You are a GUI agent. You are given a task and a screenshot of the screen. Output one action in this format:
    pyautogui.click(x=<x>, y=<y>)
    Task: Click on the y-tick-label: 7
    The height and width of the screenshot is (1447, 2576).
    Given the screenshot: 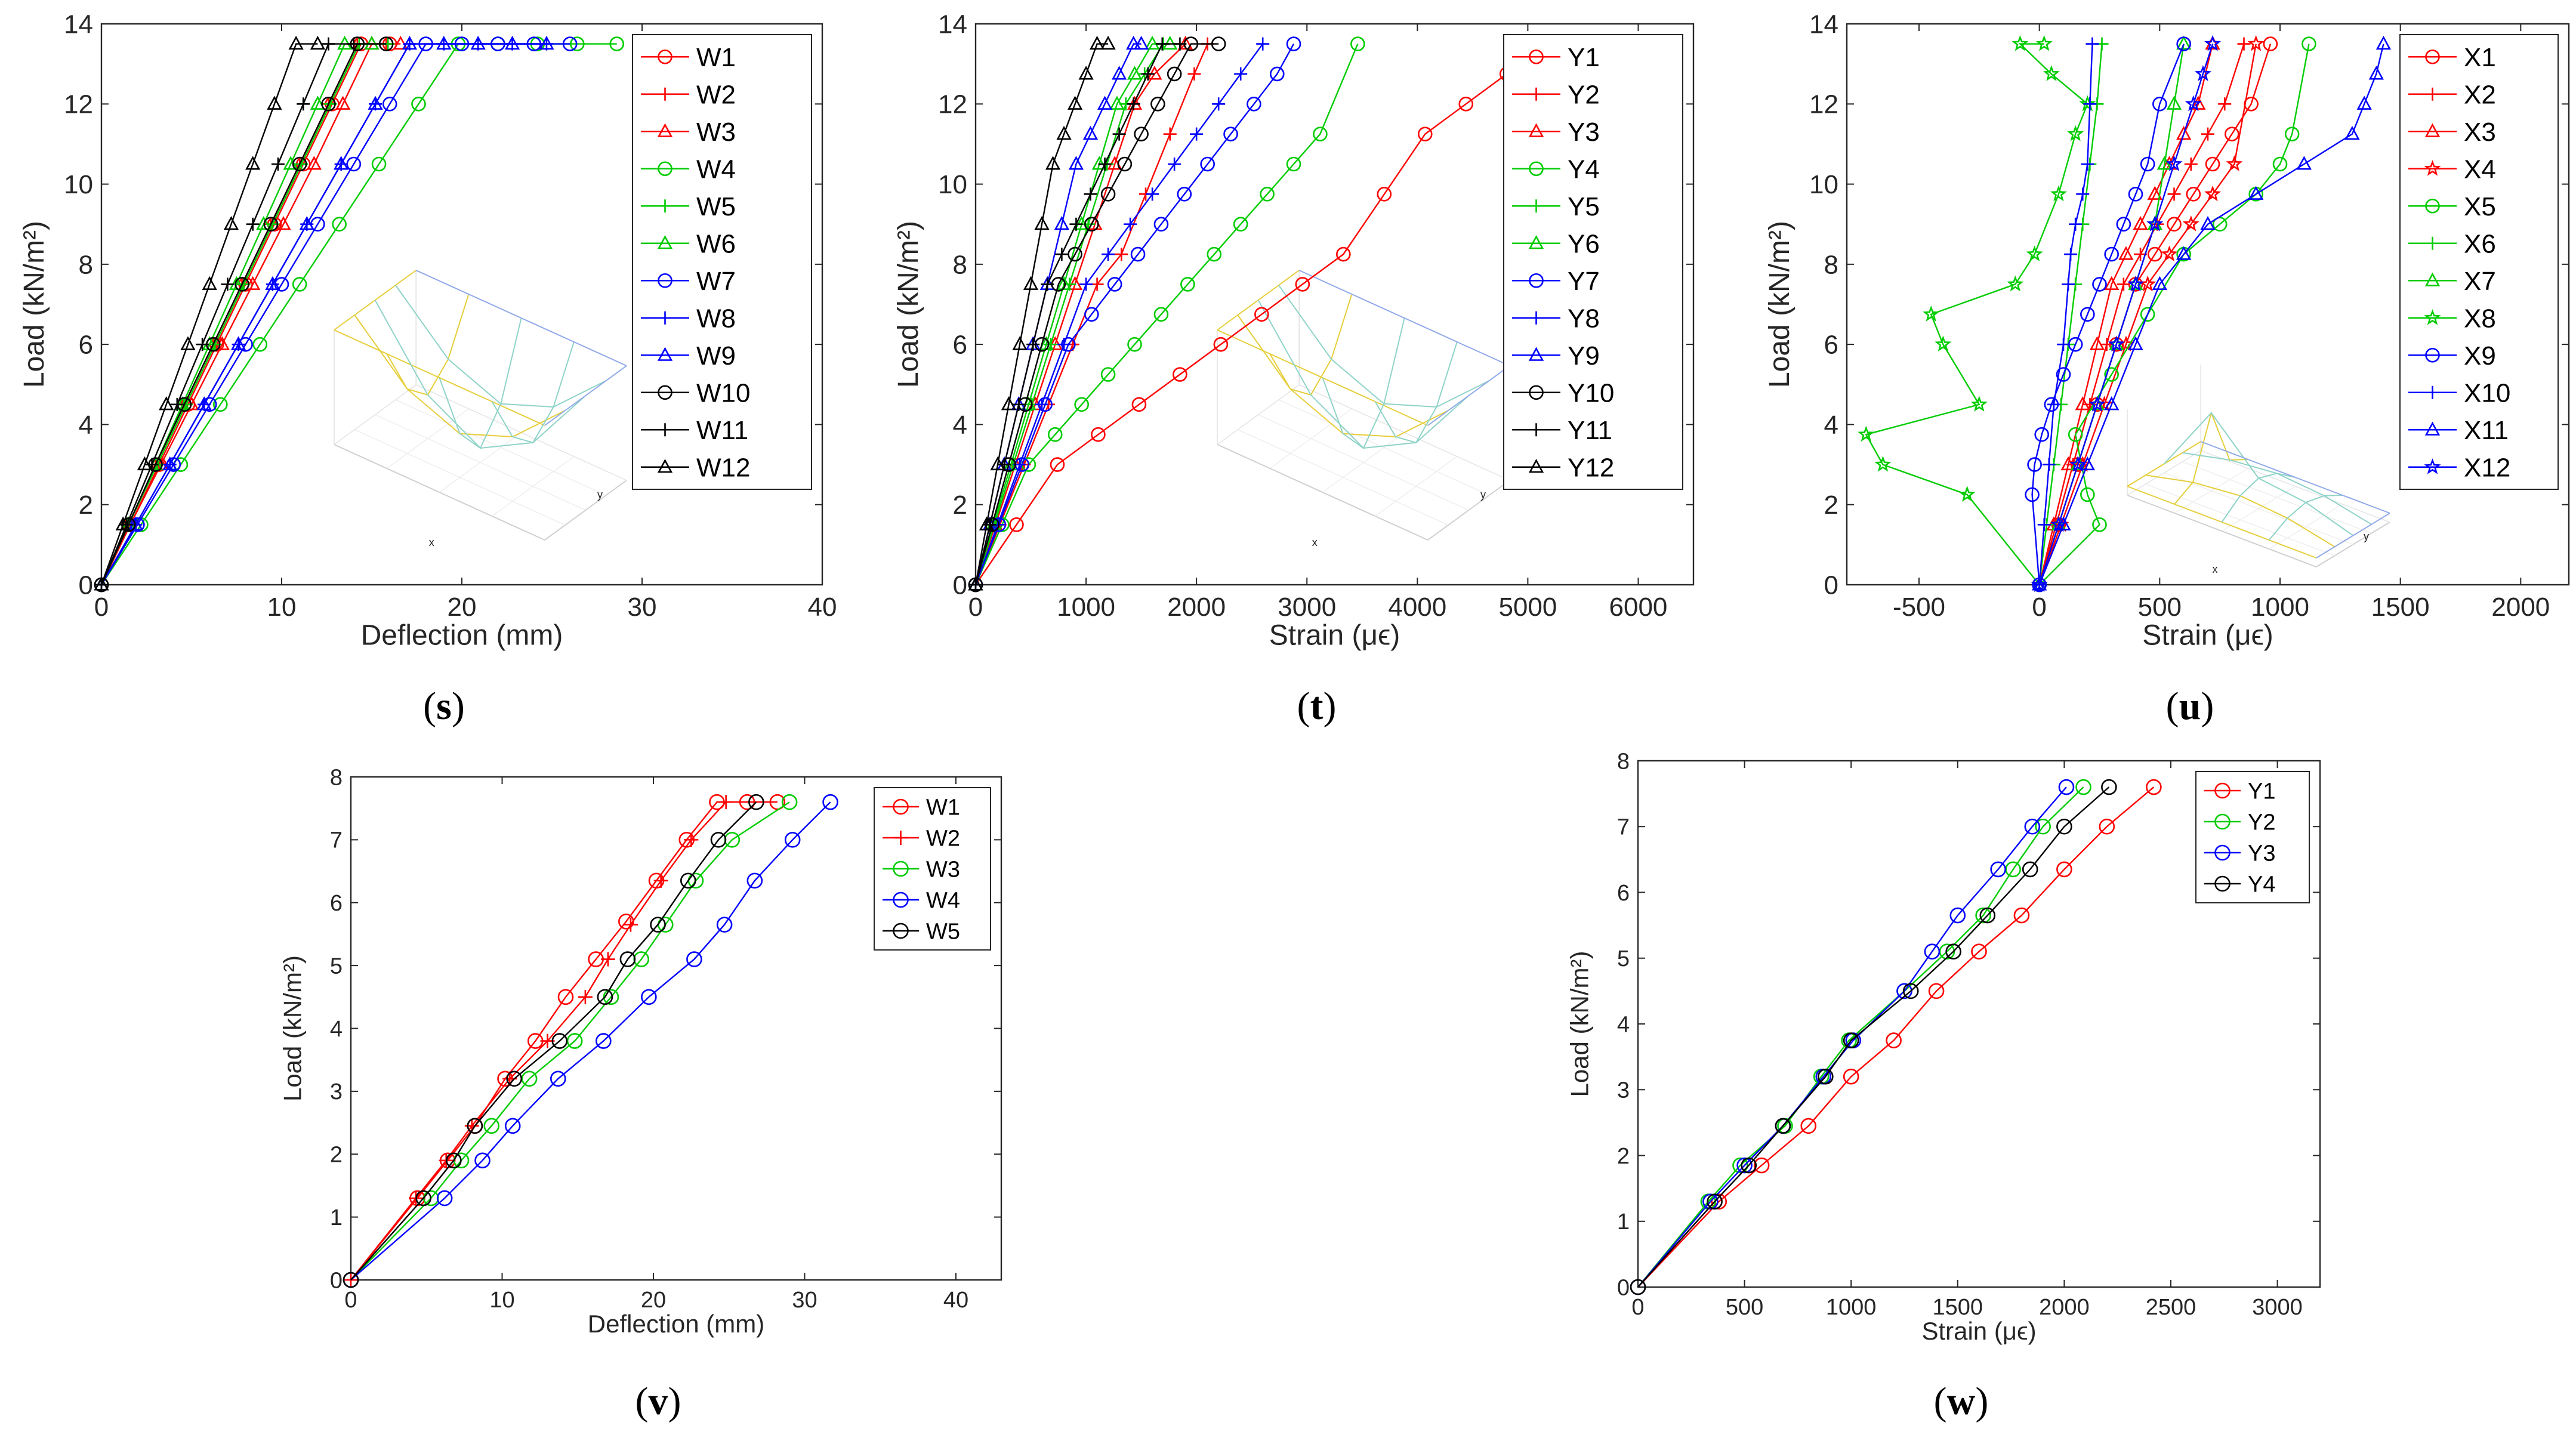 What is the action you would take?
    pyautogui.click(x=336, y=840)
    